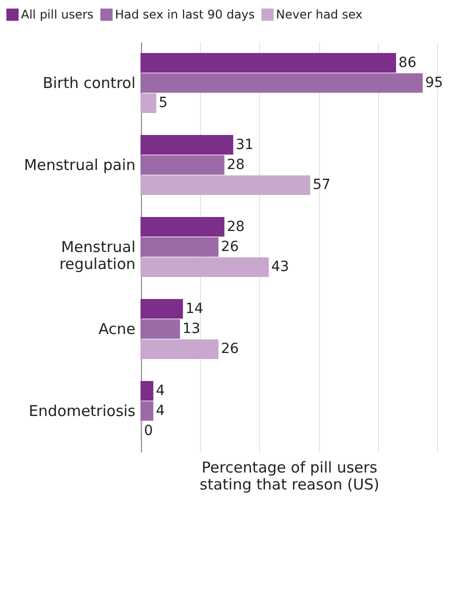  I want to click on data-label: 14, so click(194, 308).